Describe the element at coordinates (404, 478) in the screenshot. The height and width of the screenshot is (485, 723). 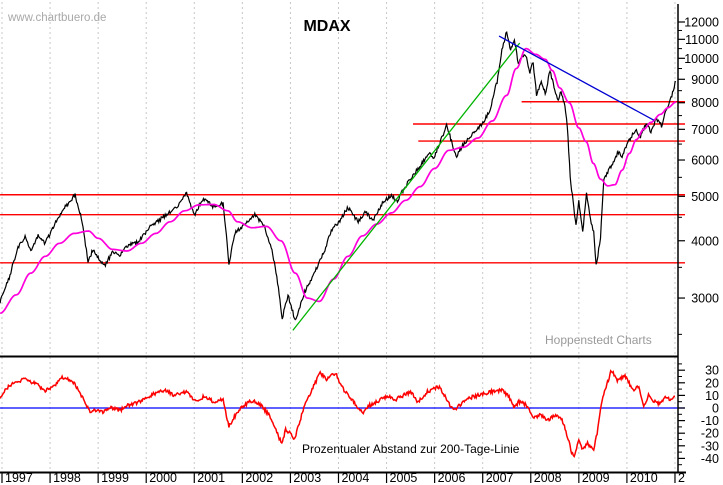
I see `year-label: 2005` at that location.